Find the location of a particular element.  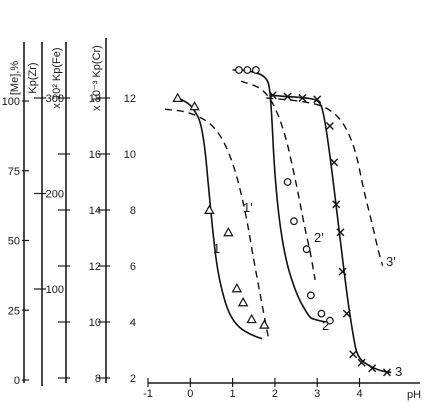

x-axis-title: pH is located at coordinates (414, 395).